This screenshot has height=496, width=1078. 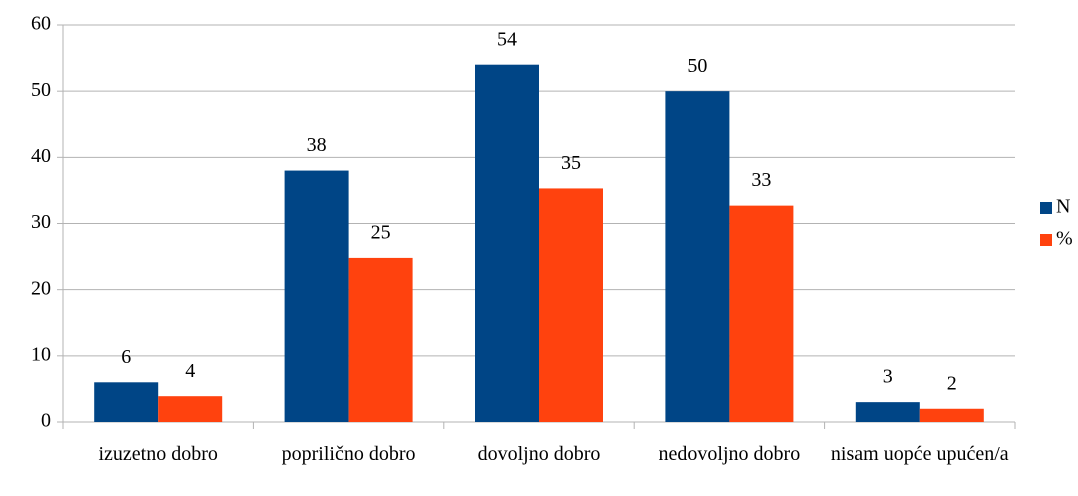 What do you see at coordinates (41, 90) in the screenshot?
I see `y-tick-label: 50` at bounding box center [41, 90].